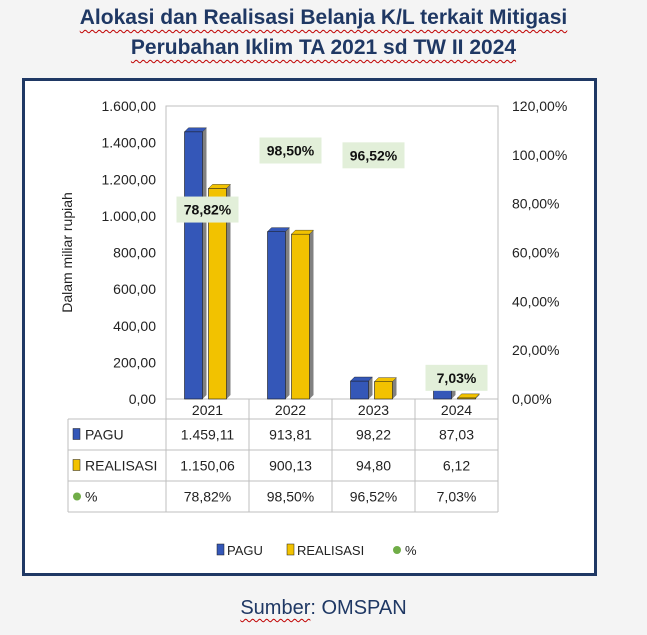 The height and width of the screenshot is (635, 647). What do you see at coordinates (535, 253) in the screenshot?
I see `y2-tick-label: 60,00%` at bounding box center [535, 253].